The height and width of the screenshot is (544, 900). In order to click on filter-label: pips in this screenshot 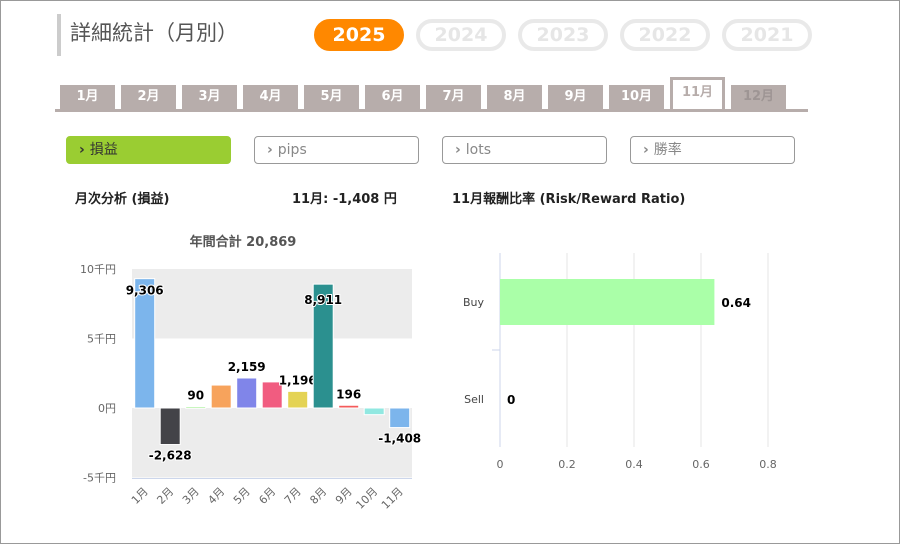, I will do `click(292, 150)`.